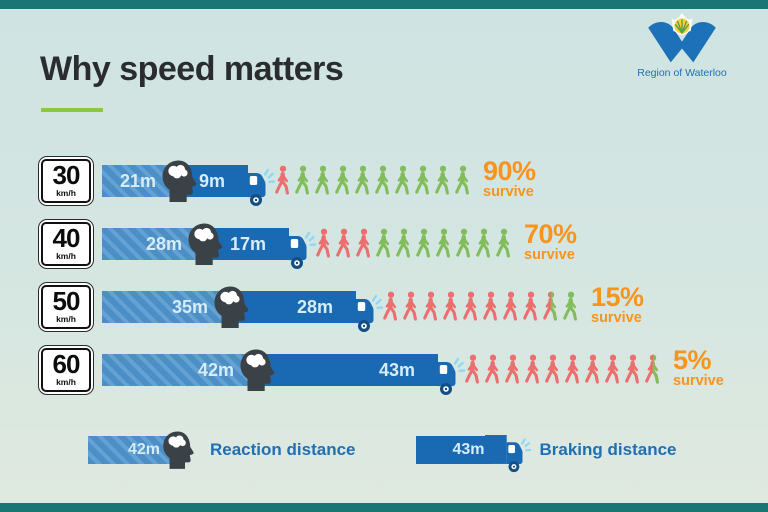  I want to click on speed-limit-sign: 30 km/h, so click(66, 180).